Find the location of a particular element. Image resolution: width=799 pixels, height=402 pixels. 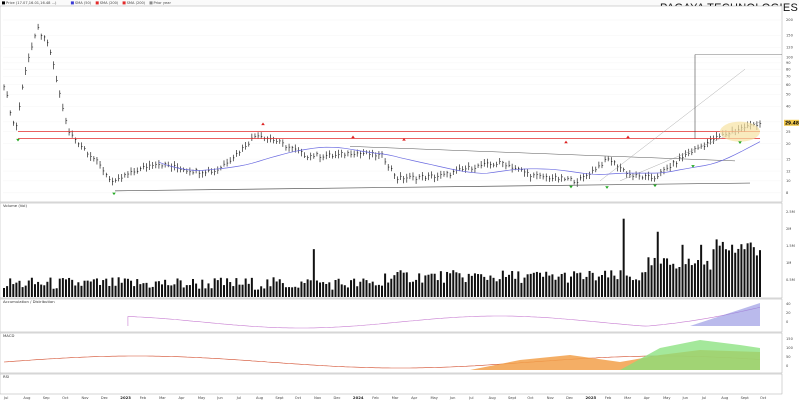

x-tick-1: Aug is located at coordinates (26, 398).